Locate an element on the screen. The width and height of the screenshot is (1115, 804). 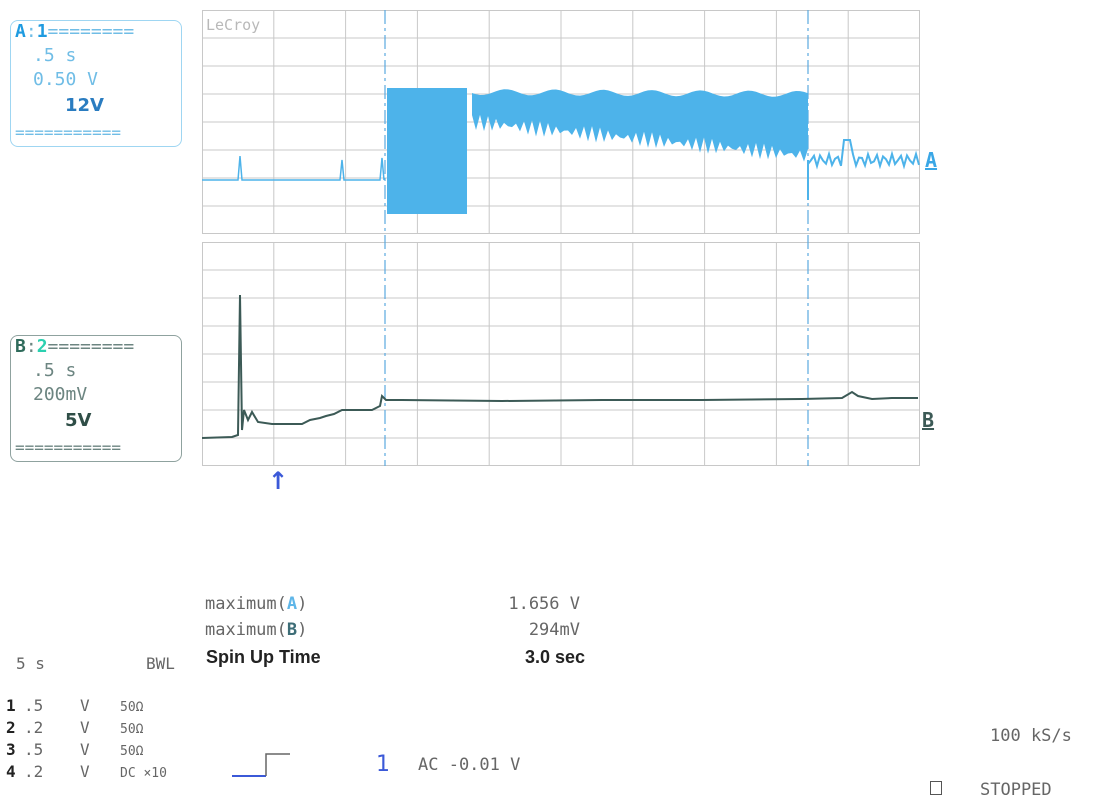
trace-b-marker: B is located at coordinates (928, 420).